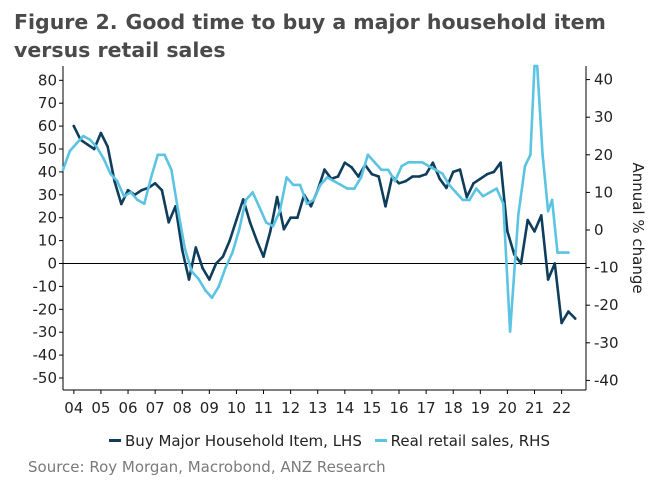 This screenshot has width=659, height=486. Describe the element at coordinates (47, 103) in the screenshot. I see `y-left-tick-label: 70` at that location.